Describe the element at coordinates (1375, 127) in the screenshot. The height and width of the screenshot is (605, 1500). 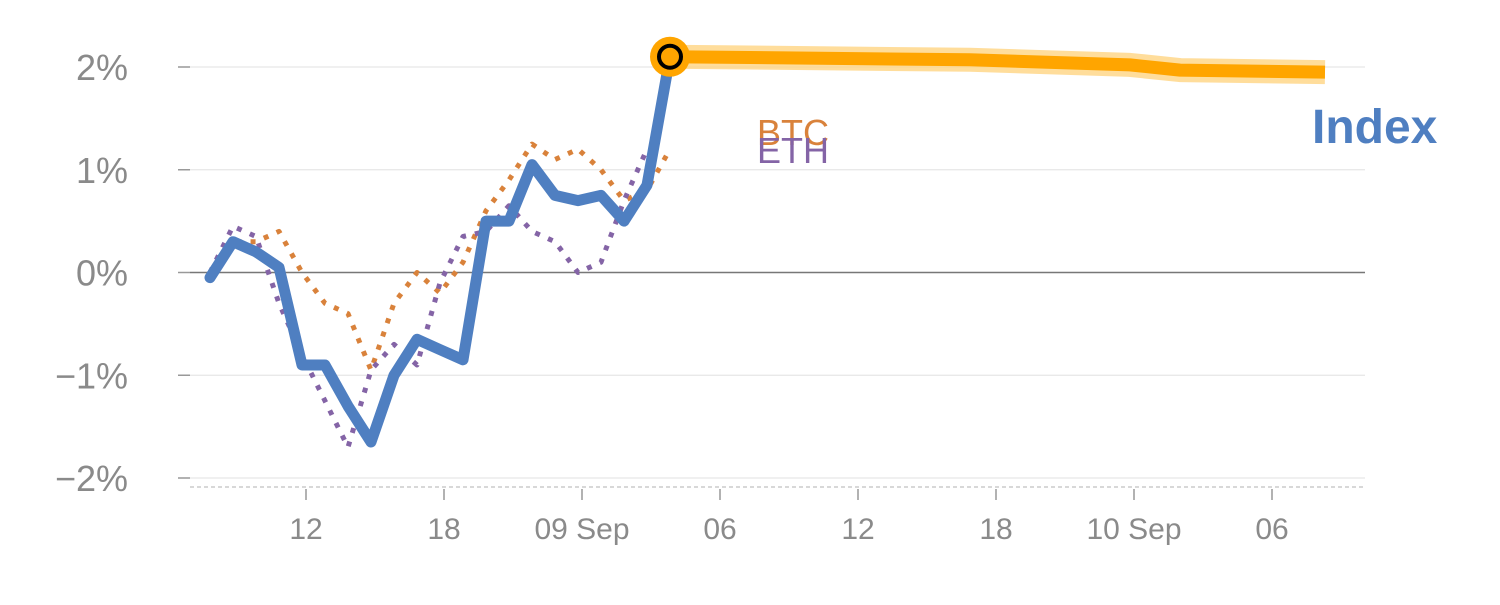
I see `label-index: Index` at that location.